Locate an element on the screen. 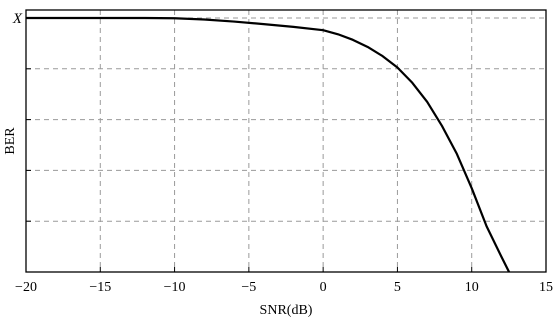 Image resolution: width=556 pixels, height=320 pixels. x-tick-label: −15 is located at coordinates (100, 287).